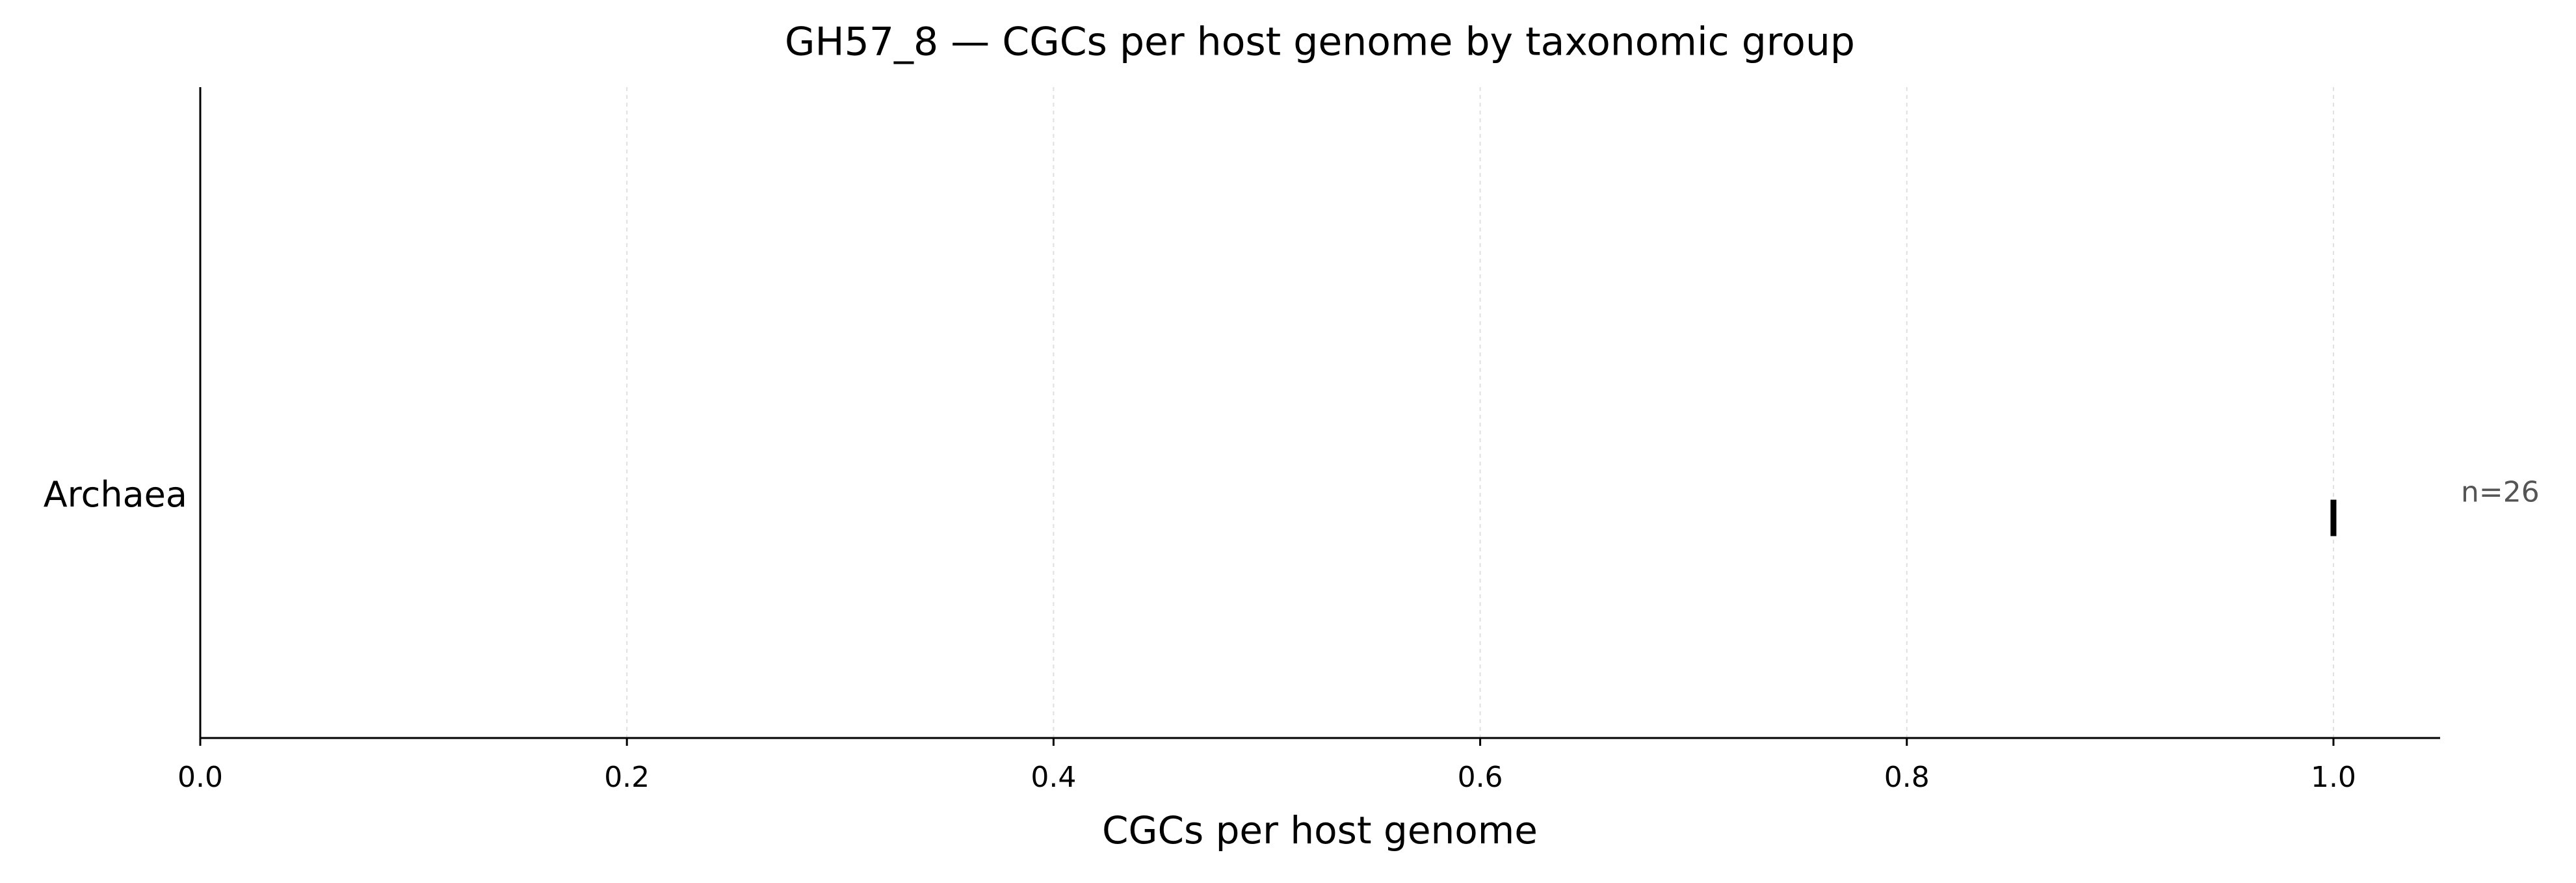  Describe the element at coordinates (627, 777) in the screenshot. I see `x-tick-label: 0.2` at that location.